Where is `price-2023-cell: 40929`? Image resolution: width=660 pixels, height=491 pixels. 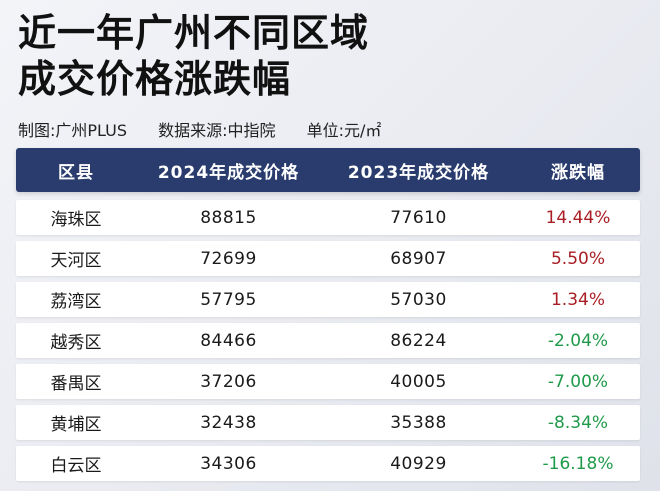
price-2023-cell: 40929 is located at coordinates (418, 463).